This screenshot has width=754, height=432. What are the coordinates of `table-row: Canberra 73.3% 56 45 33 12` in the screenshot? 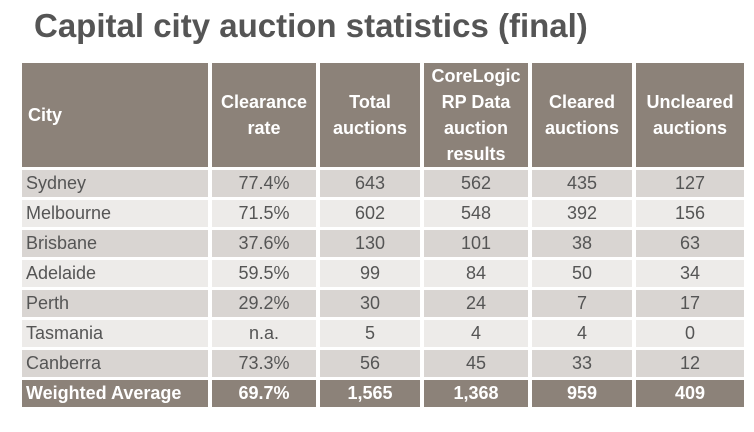 It's located at (383, 363).